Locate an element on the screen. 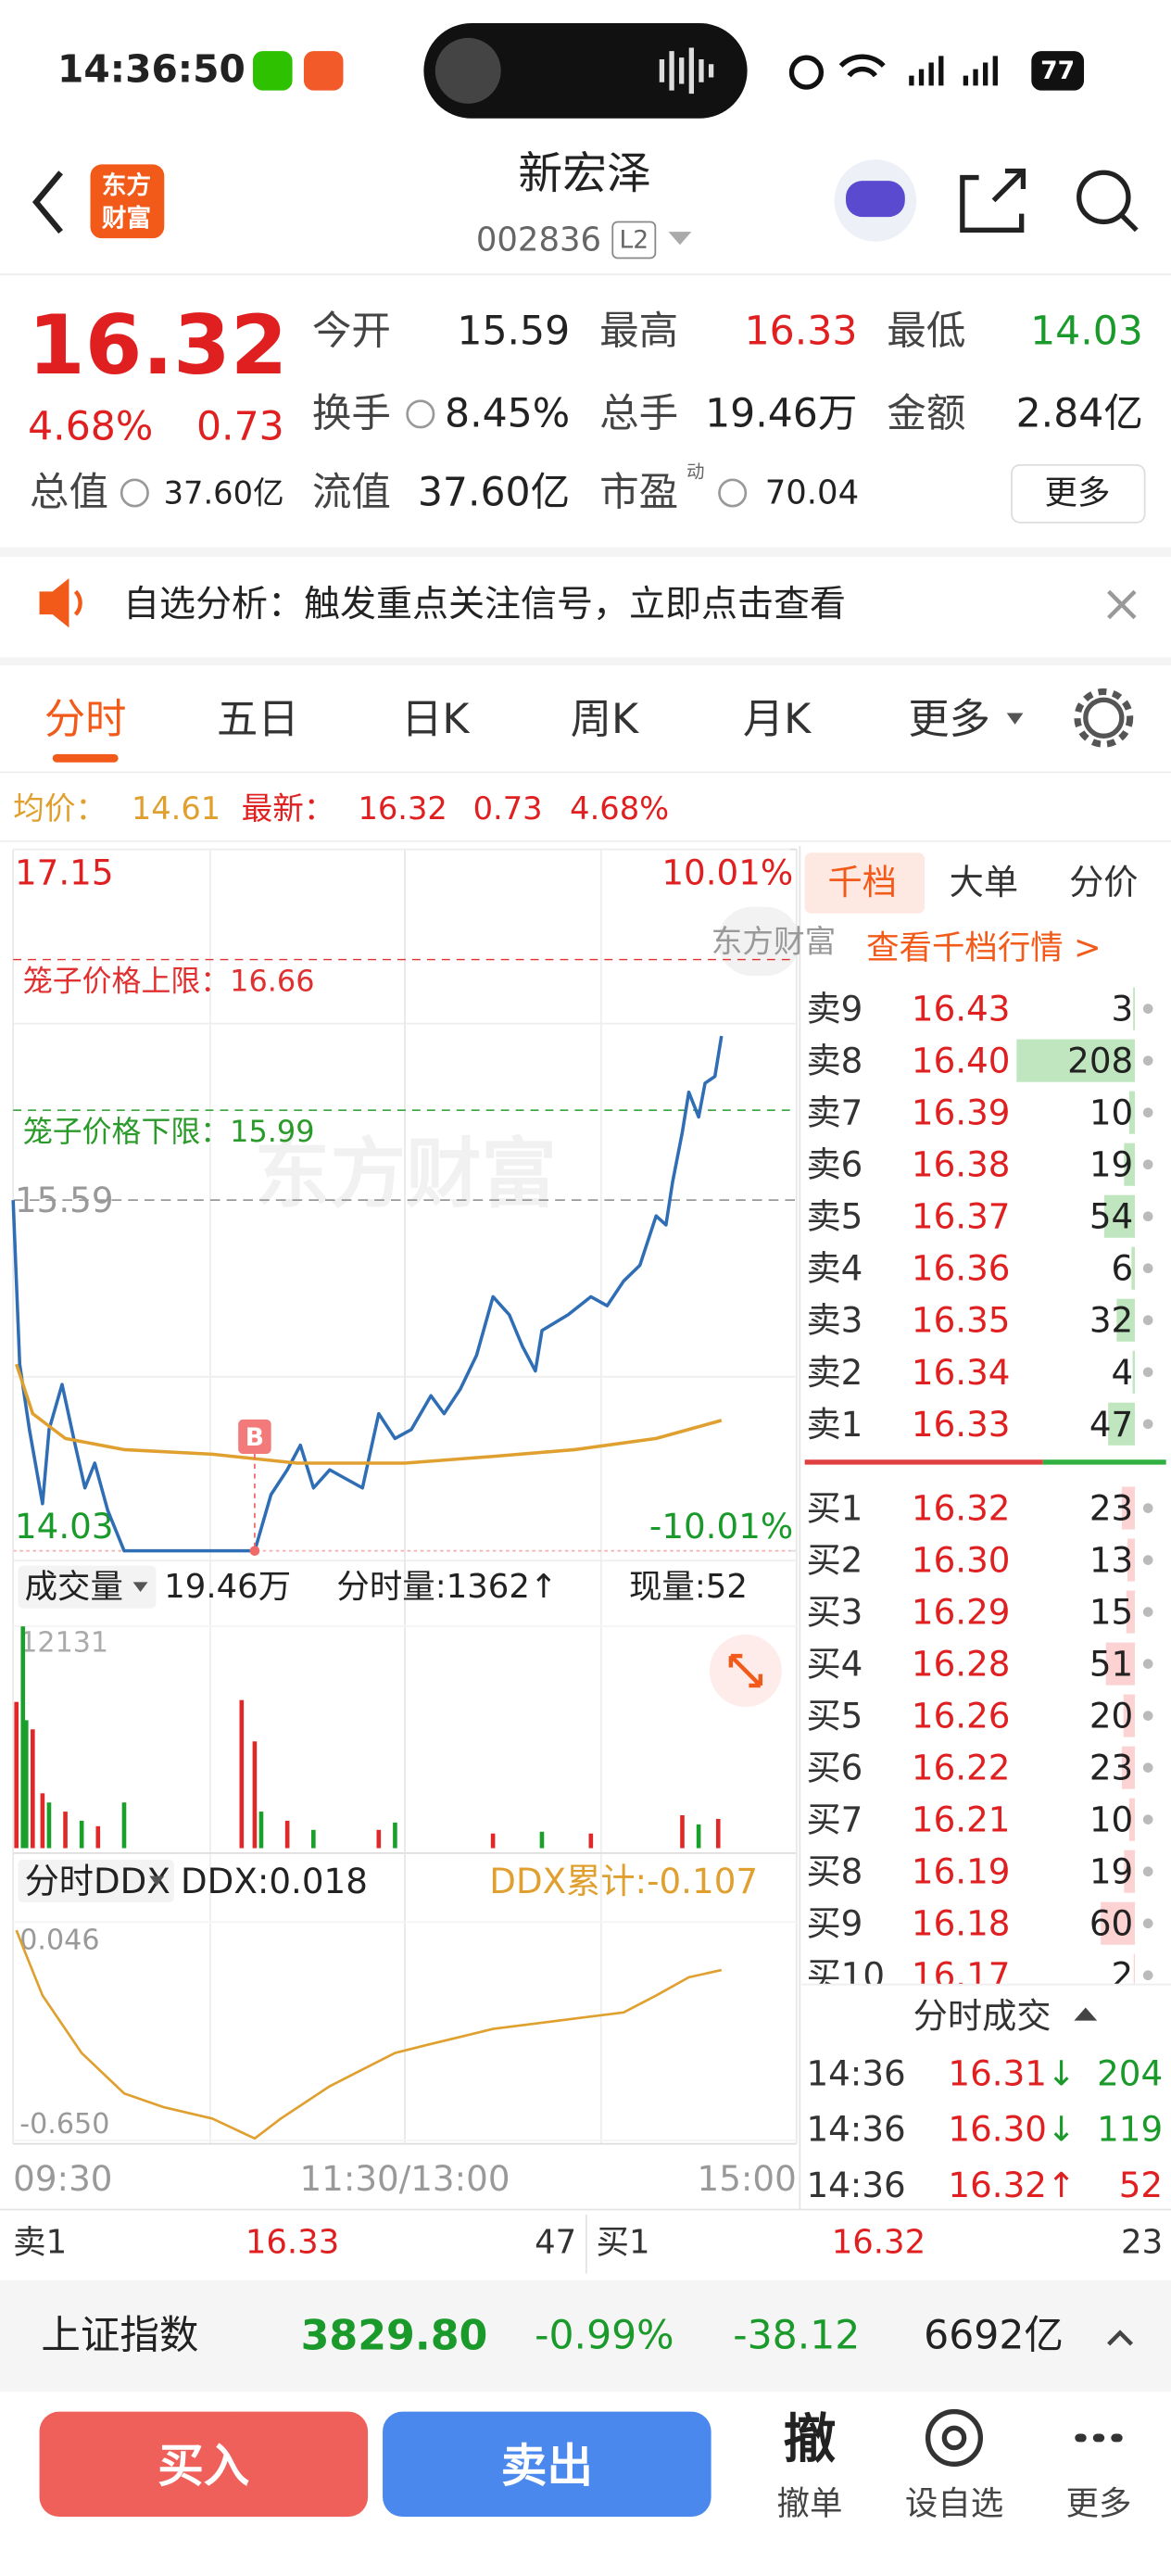 This screenshot has height=2576, width=1171. stock-code: 002836 is located at coordinates (539, 240).